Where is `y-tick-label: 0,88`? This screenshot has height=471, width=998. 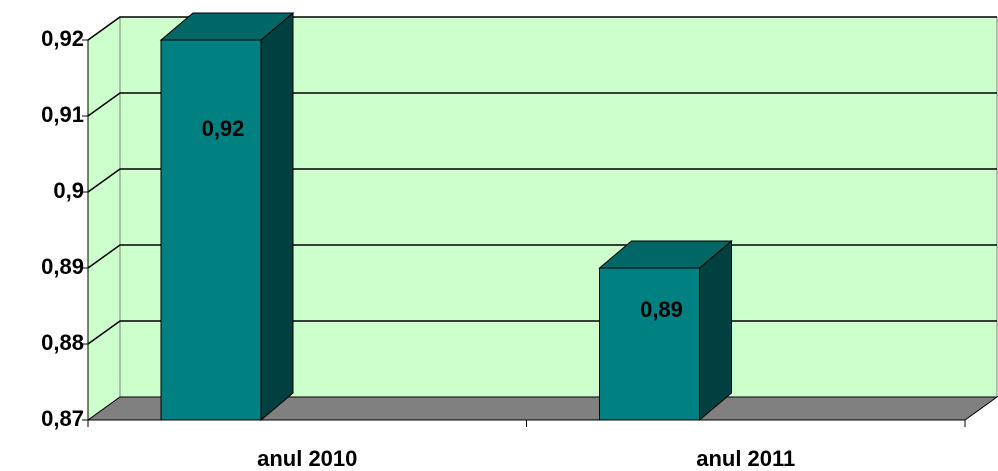
y-tick-label: 0,88 is located at coordinates (62, 342).